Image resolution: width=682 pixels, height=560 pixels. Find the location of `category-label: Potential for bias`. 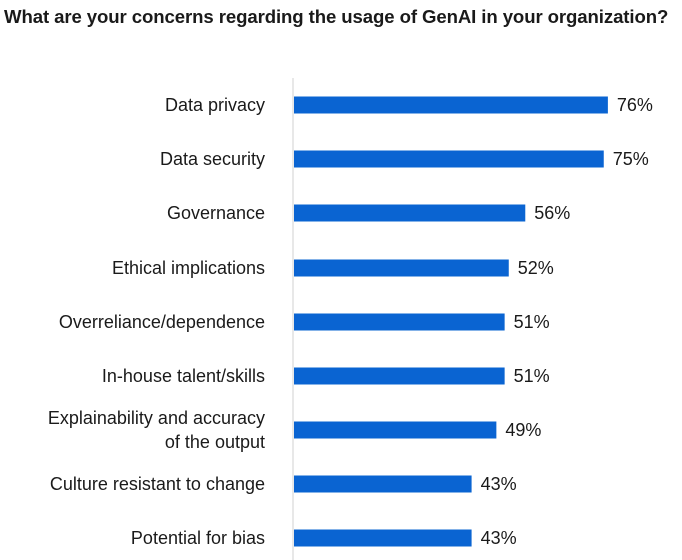

category-label: Potential for bias is located at coordinates (198, 538).